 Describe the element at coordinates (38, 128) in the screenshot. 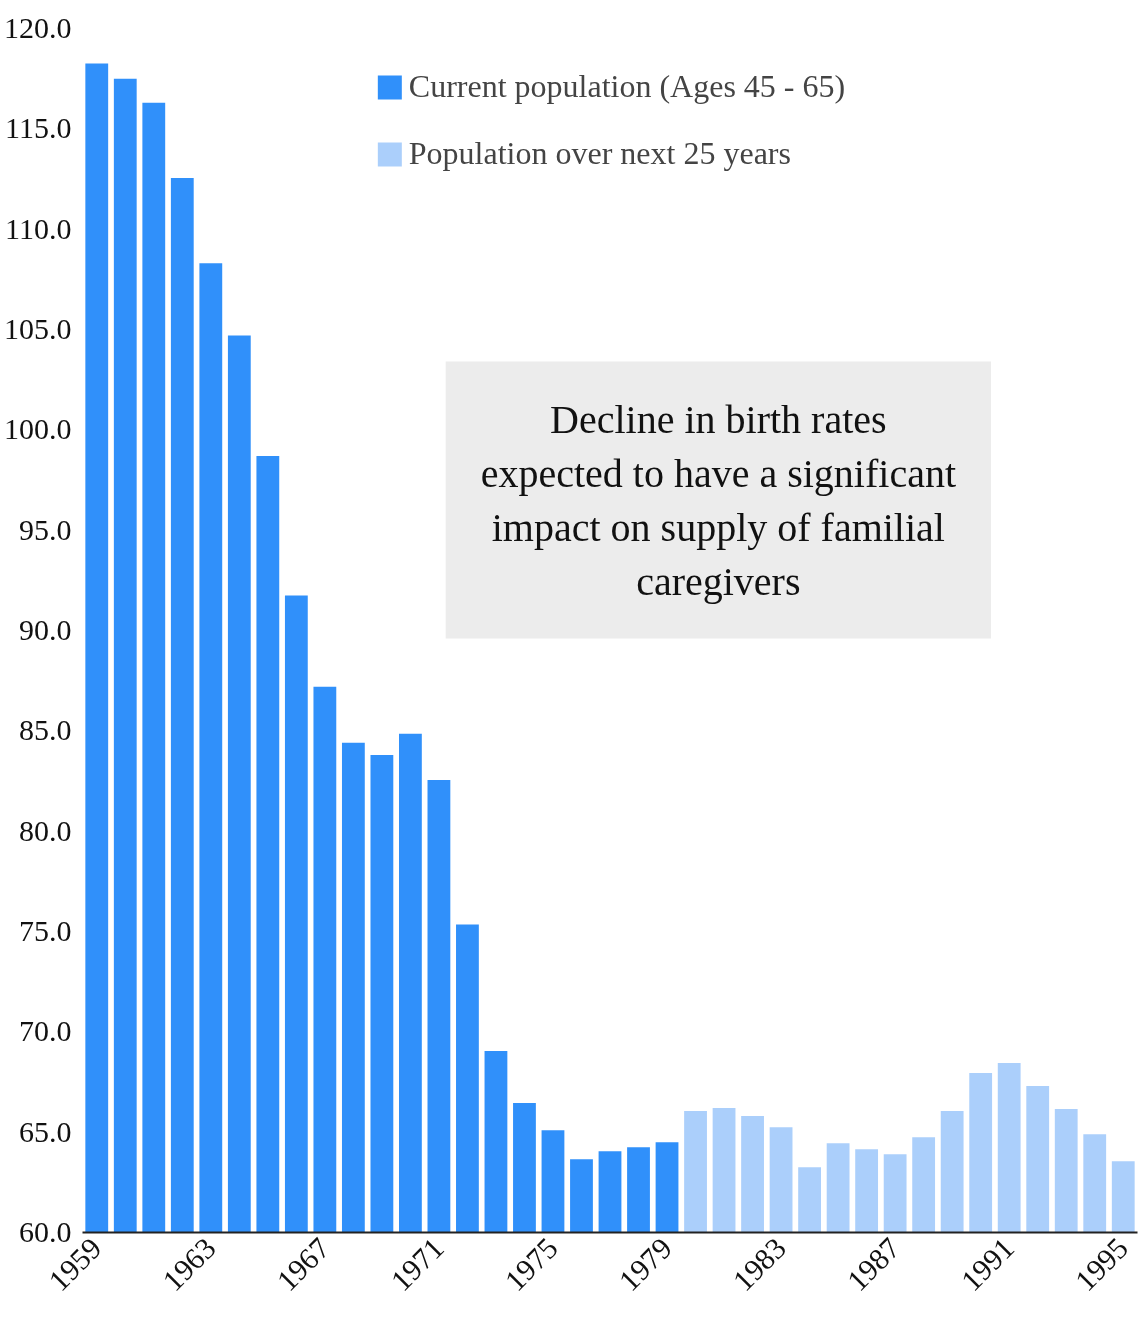

I see `y-tick-label: 115.0` at that location.